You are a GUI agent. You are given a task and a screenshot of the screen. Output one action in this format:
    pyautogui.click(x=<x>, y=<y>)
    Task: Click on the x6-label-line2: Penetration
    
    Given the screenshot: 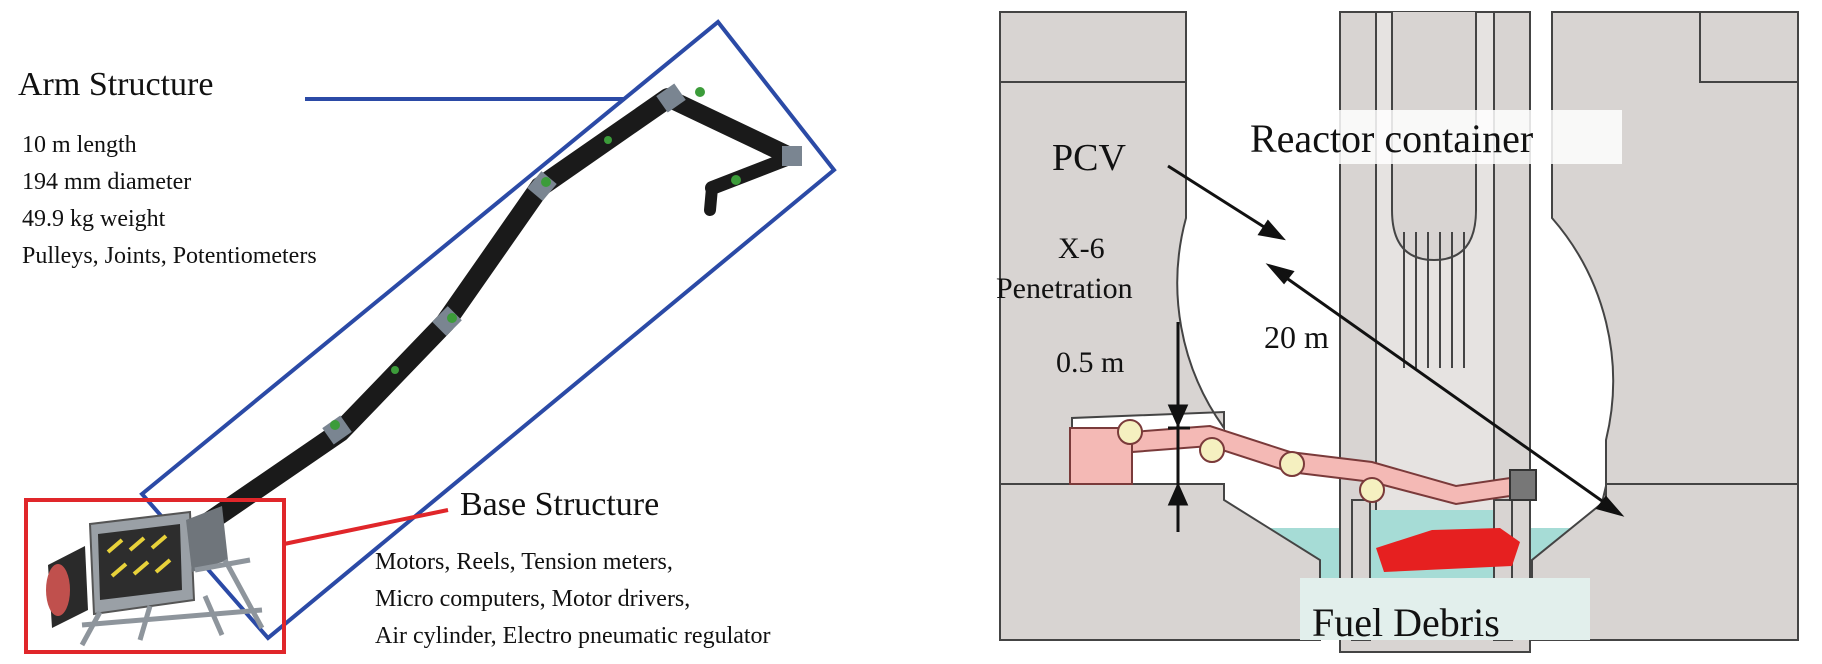 What is the action you would take?
    pyautogui.click(x=1064, y=288)
    